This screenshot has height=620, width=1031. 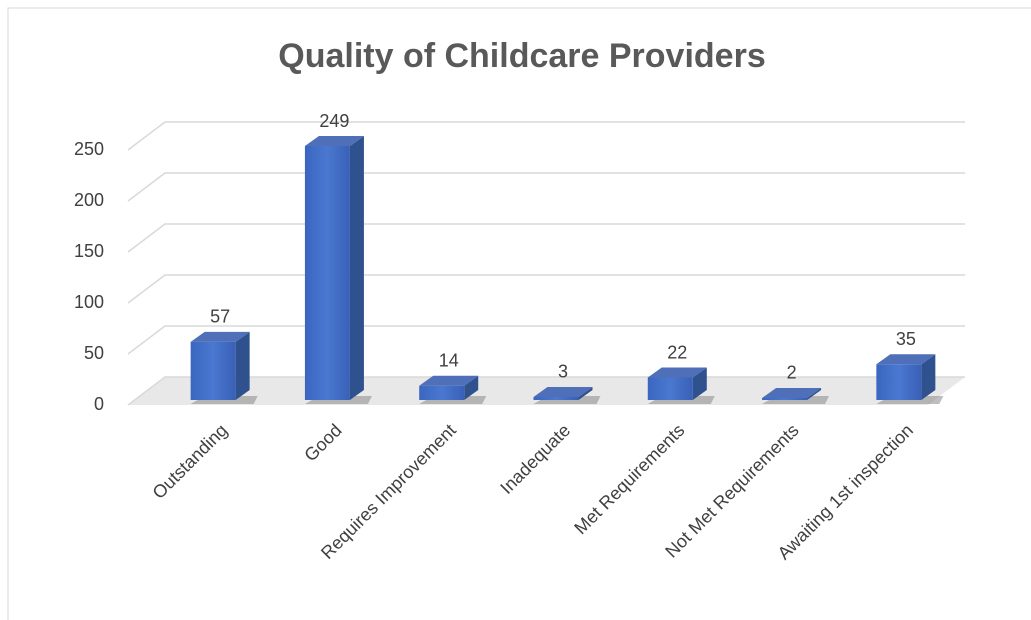 What do you see at coordinates (449, 360) in the screenshot?
I see `data-label: 14` at bounding box center [449, 360].